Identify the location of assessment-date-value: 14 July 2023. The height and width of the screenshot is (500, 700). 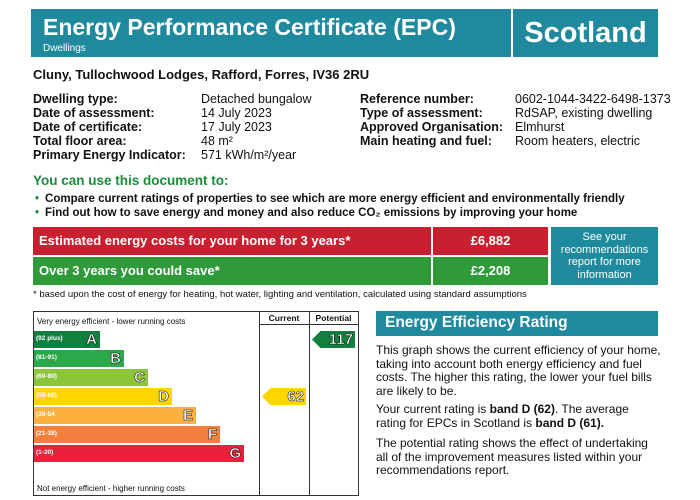
(236, 113).